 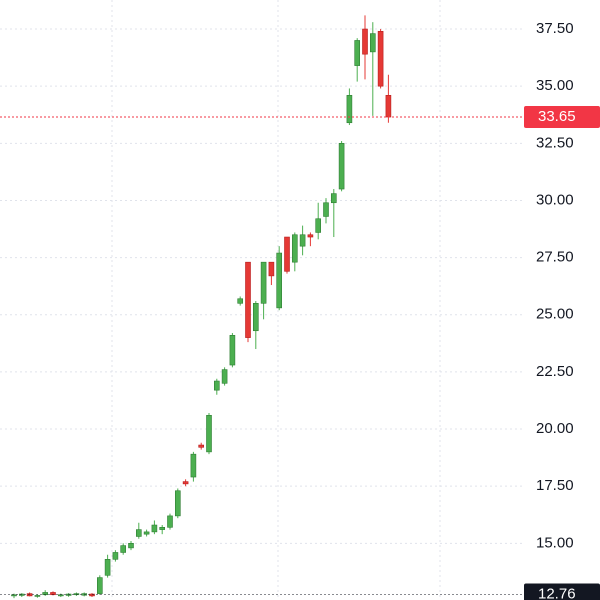 I want to click on y-tick-label: 30.00, so click(x=555, y=199).